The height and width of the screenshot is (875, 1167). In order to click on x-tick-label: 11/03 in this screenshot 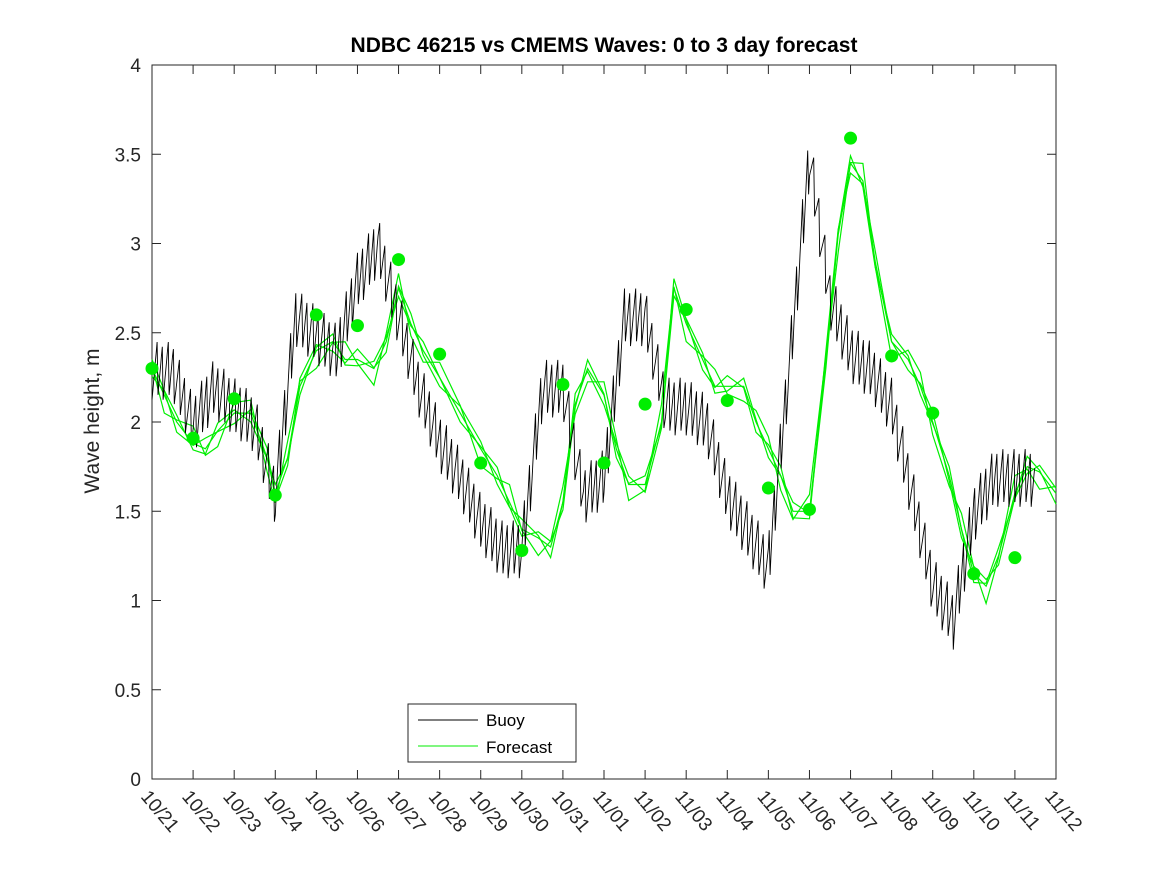, I will do `click(693, 811)`.